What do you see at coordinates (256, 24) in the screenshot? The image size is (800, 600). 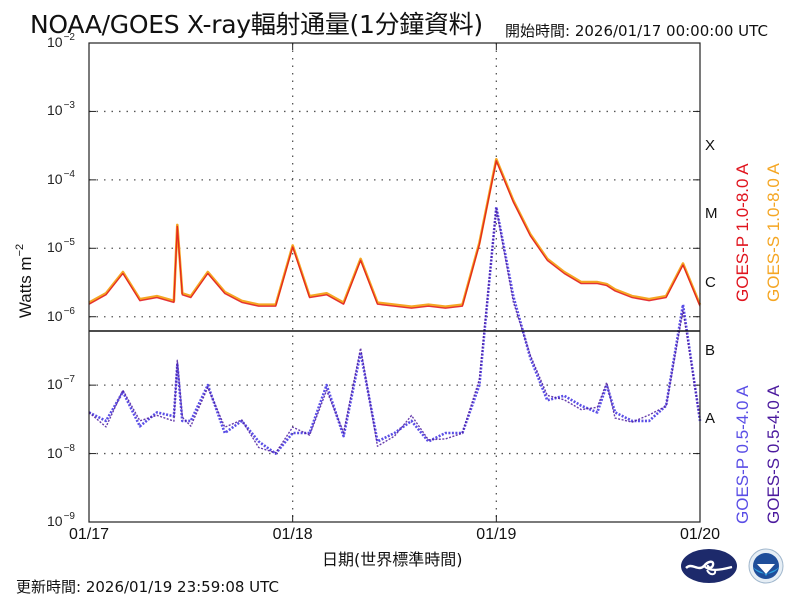 I see `chart-title: NOAA/GOES X-ray輻射通量(1分鐘資料)` at bounding box center [256, 24].